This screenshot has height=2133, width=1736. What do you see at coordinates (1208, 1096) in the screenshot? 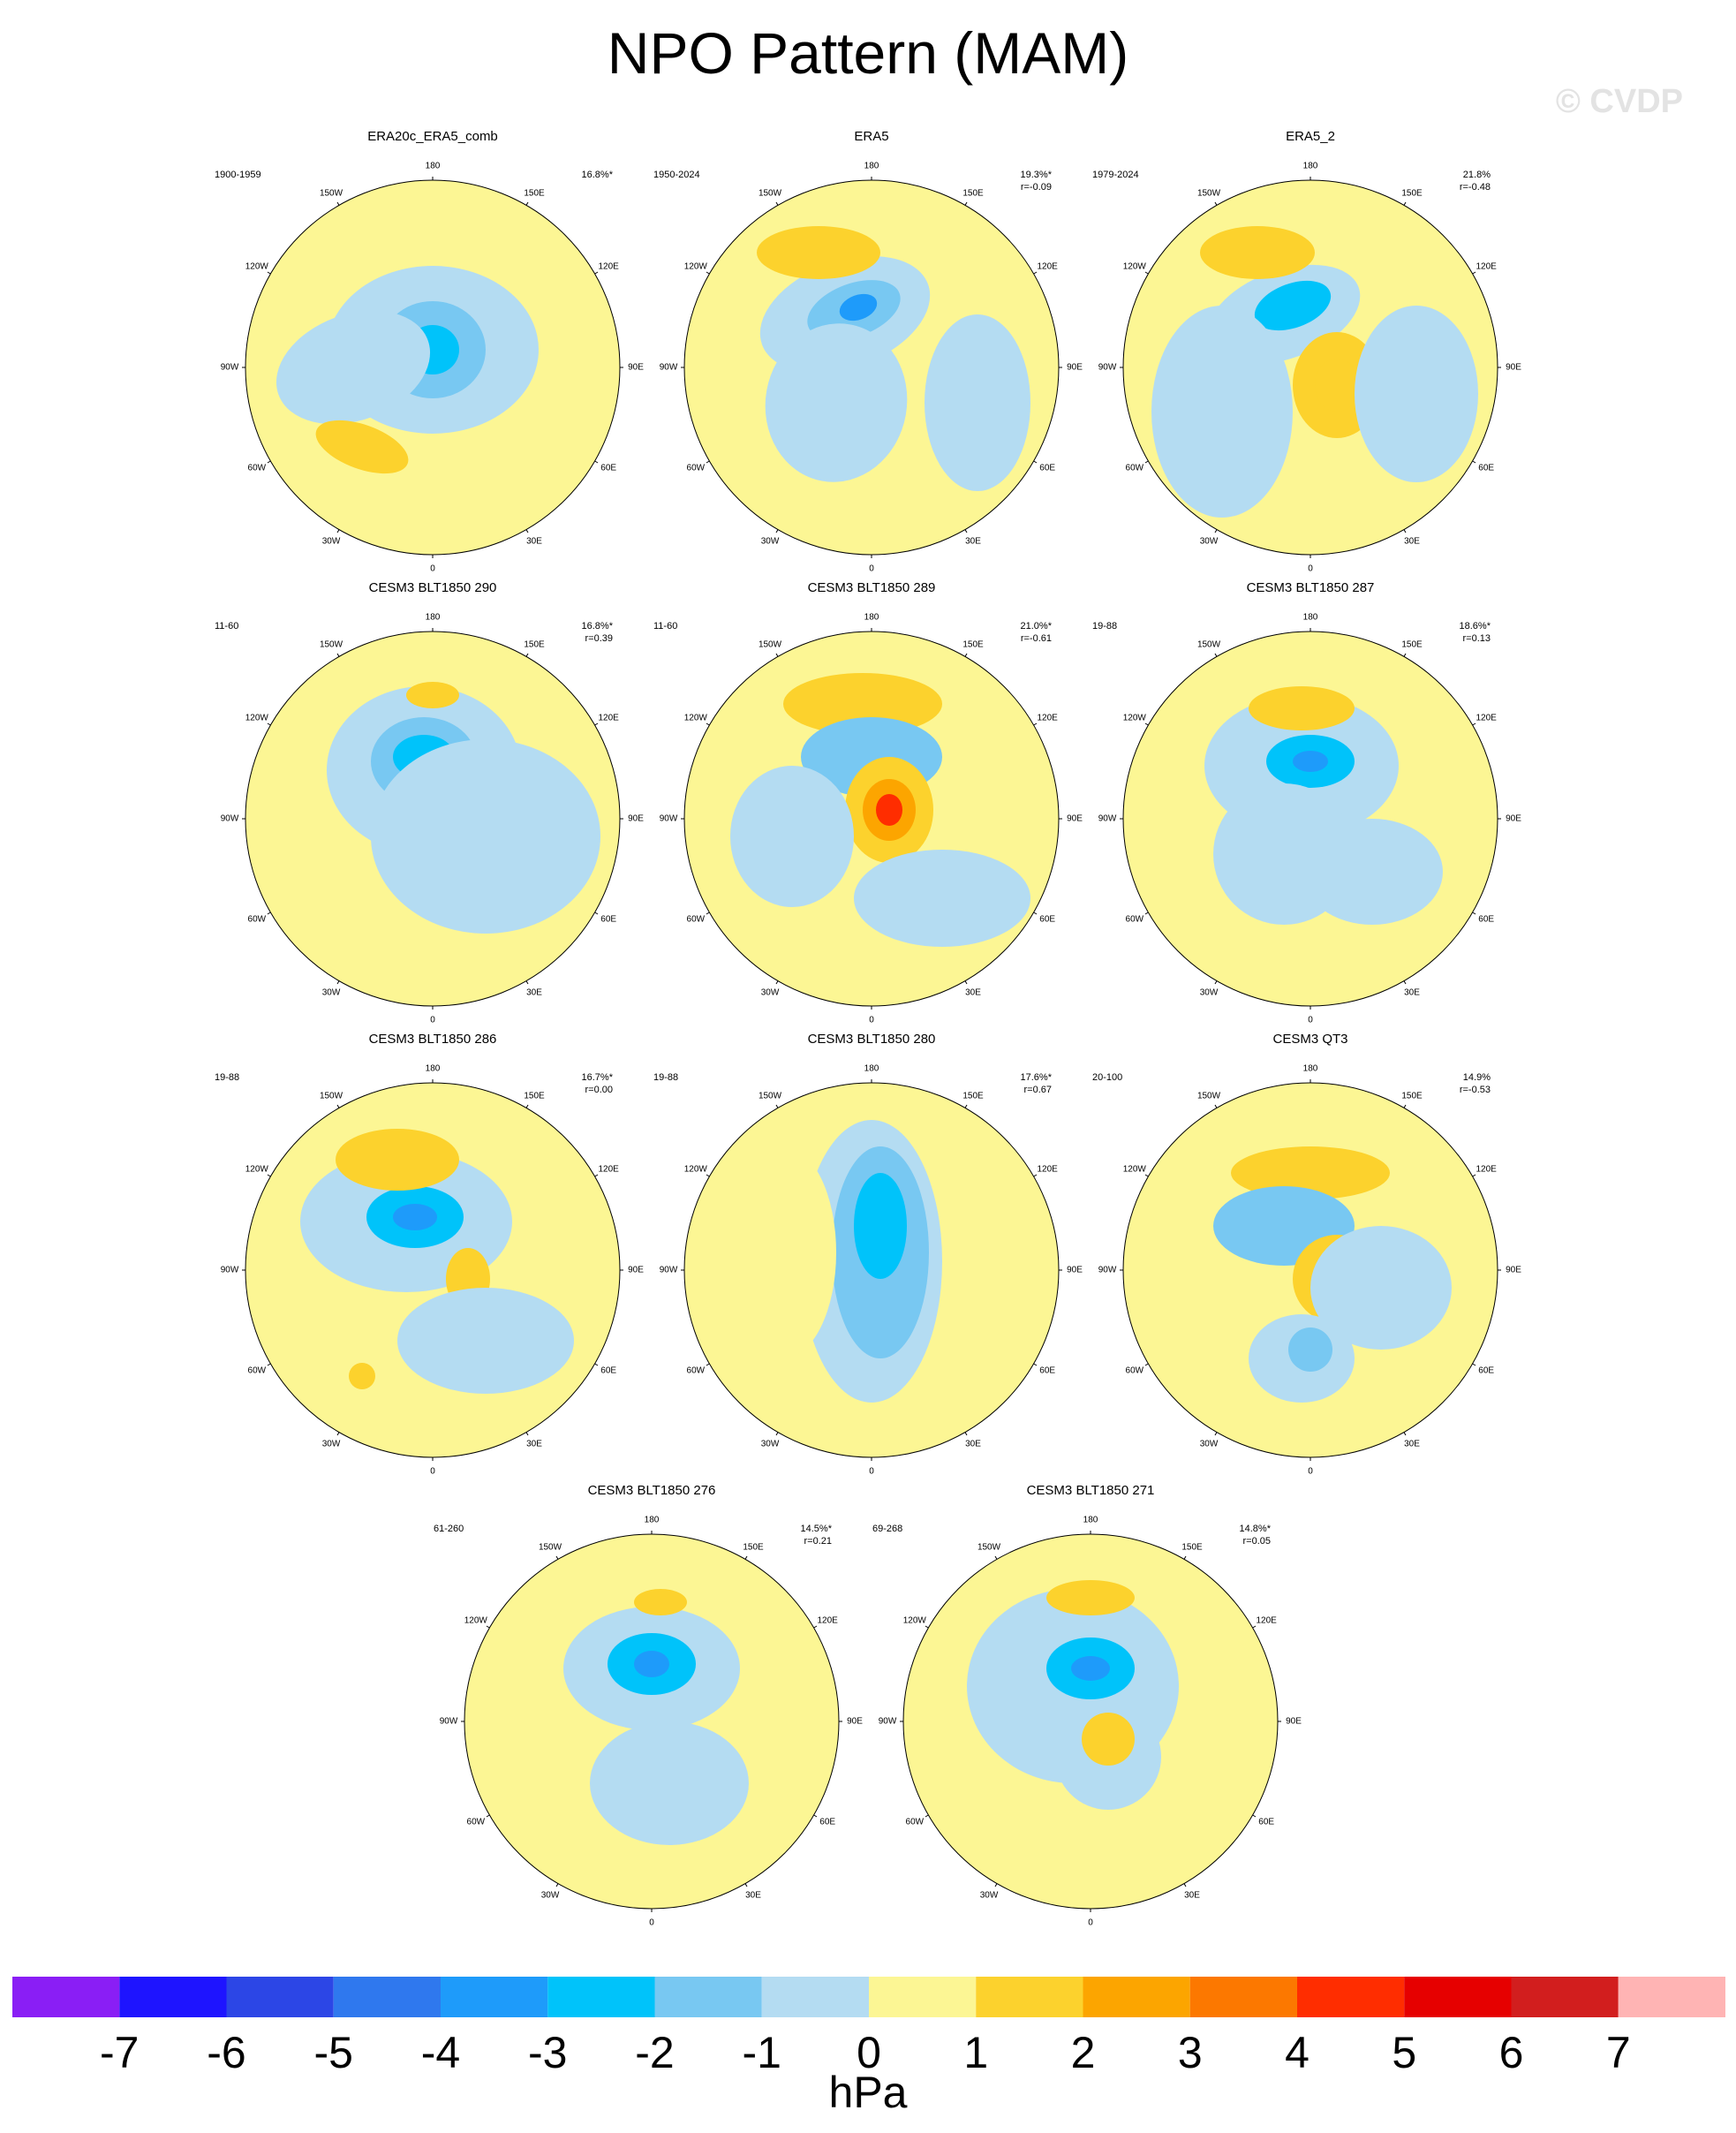
I see `lon-label: 150W` at bounding box center [1208, 1096].